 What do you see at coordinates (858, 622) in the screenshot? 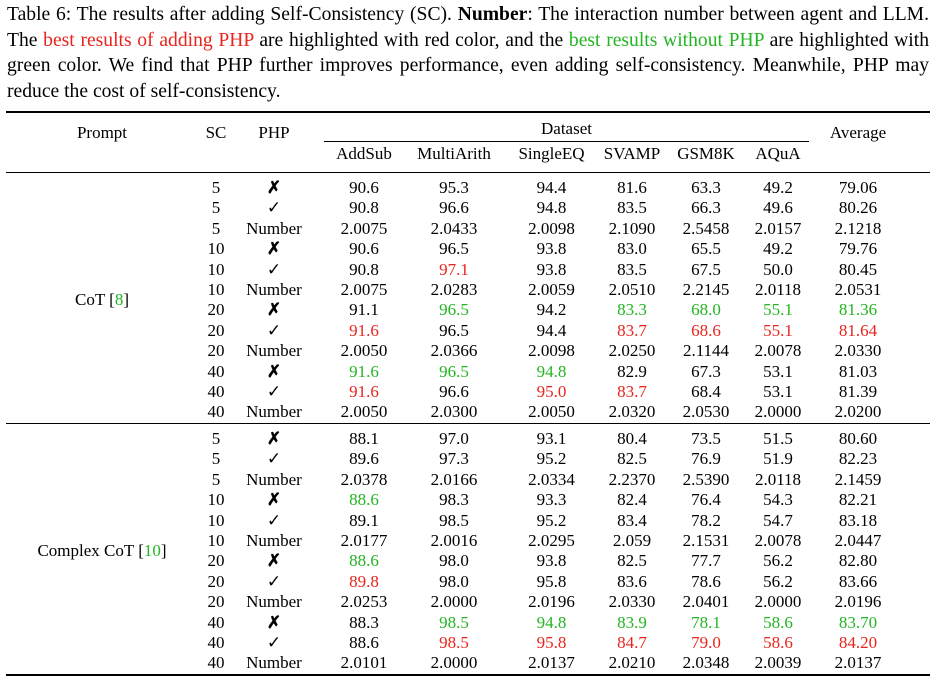
I see `average-cell: 83.70` at bounding box center [858, 622].